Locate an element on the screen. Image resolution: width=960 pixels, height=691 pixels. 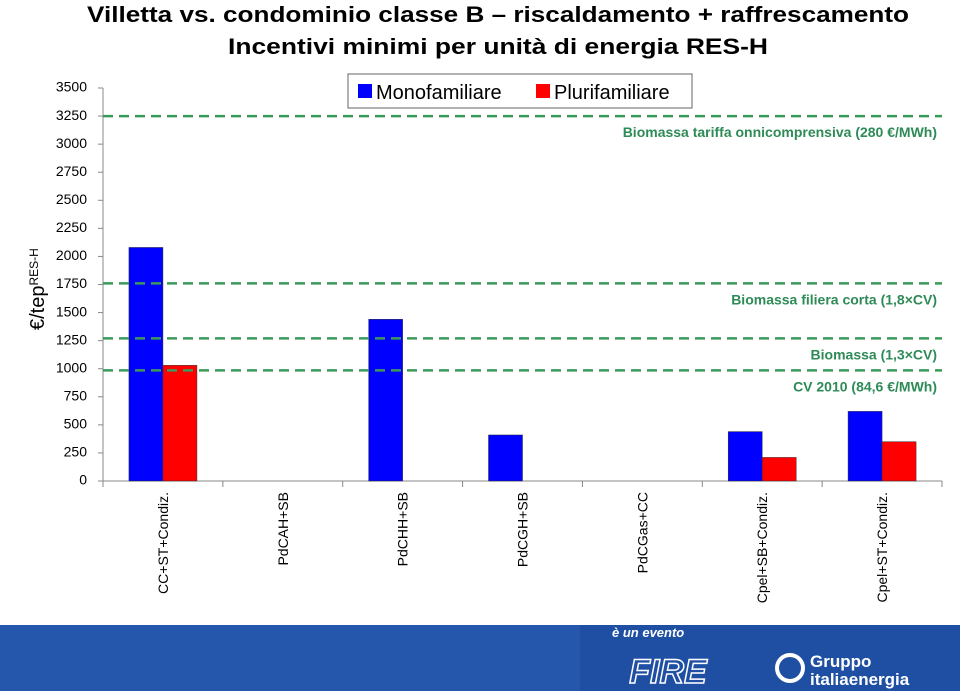
y-tick-label: 750 is located at coordinates (76, 395).